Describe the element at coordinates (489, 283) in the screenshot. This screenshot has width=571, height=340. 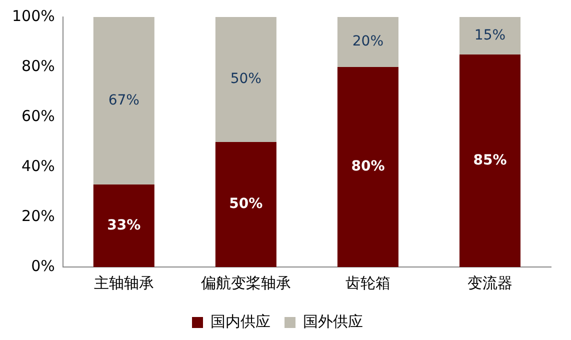
I see `x-tick-label: 变流器` at that location.